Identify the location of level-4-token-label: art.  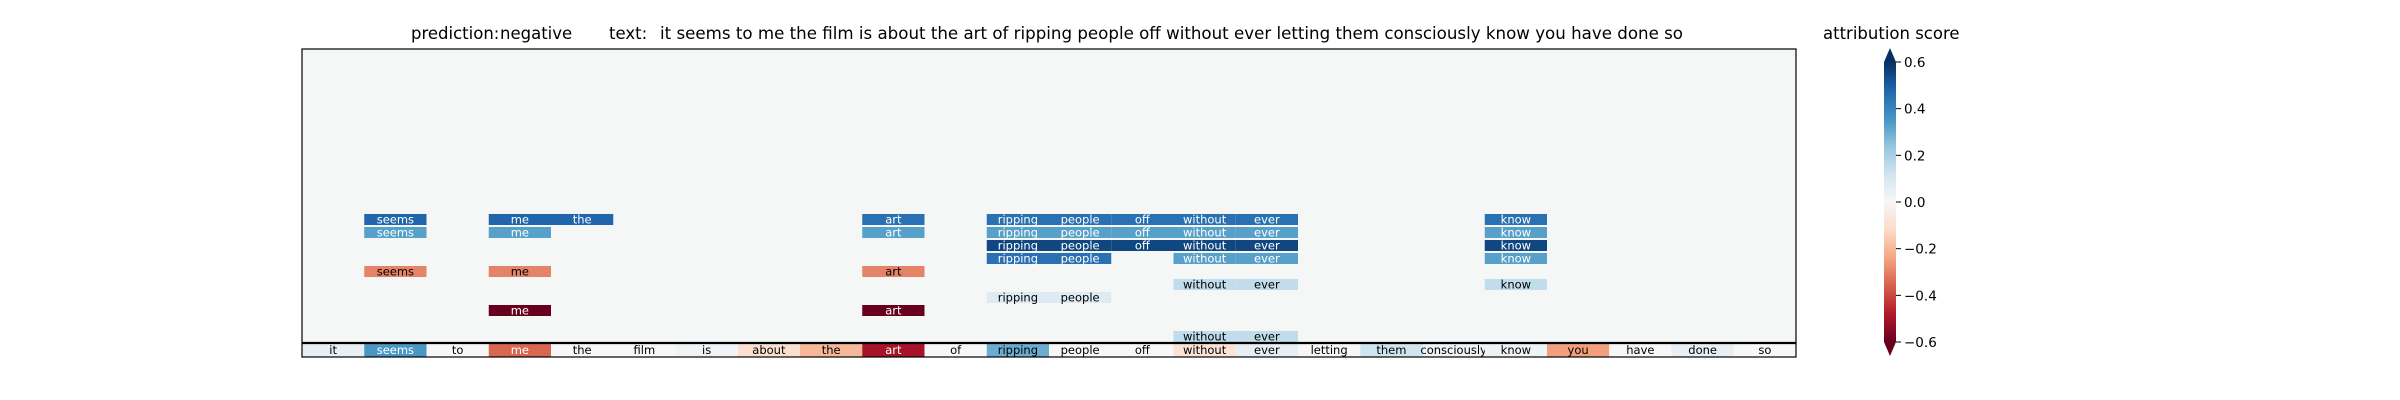
(893, 272).